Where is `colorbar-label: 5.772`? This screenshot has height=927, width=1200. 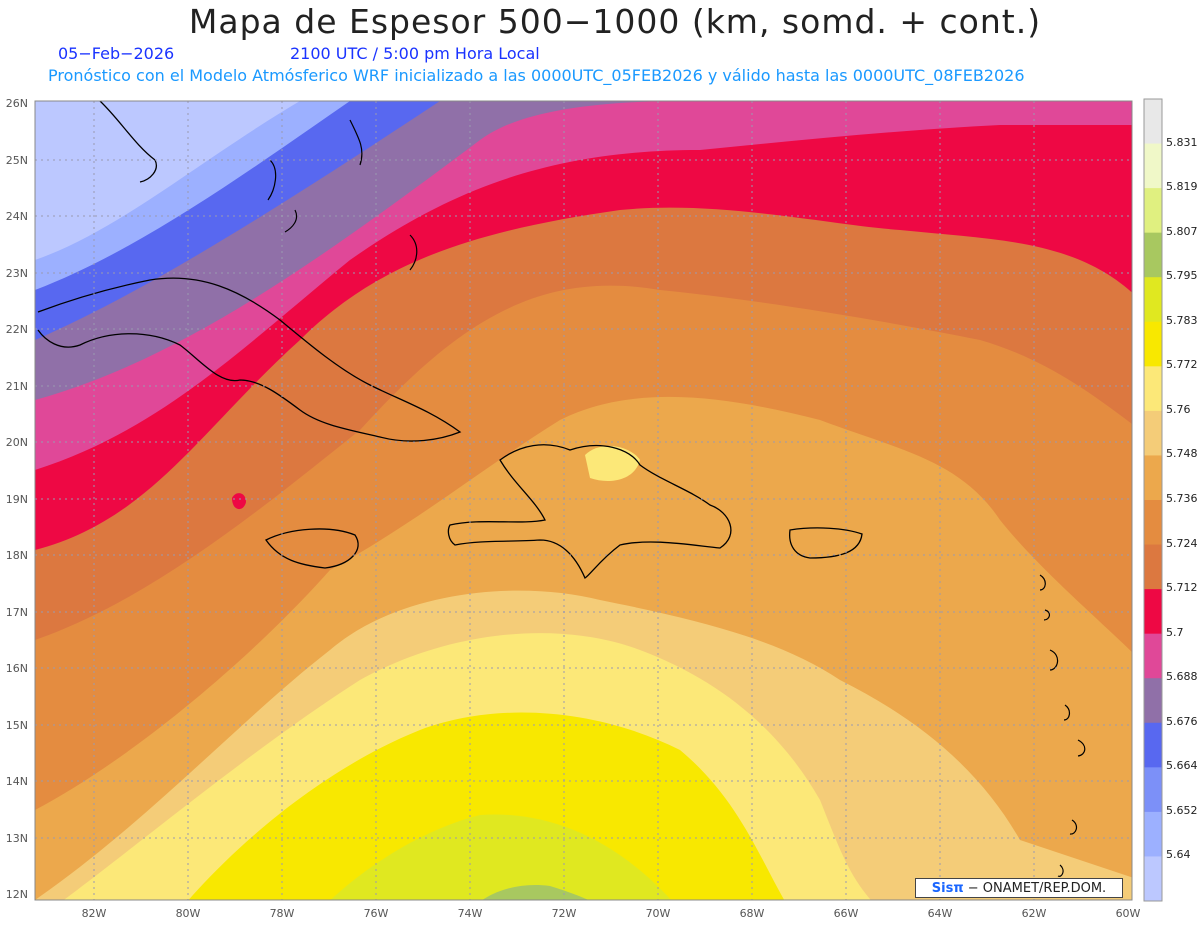 colorbar-label: 5.772 is located at coordinates (1182, 365).